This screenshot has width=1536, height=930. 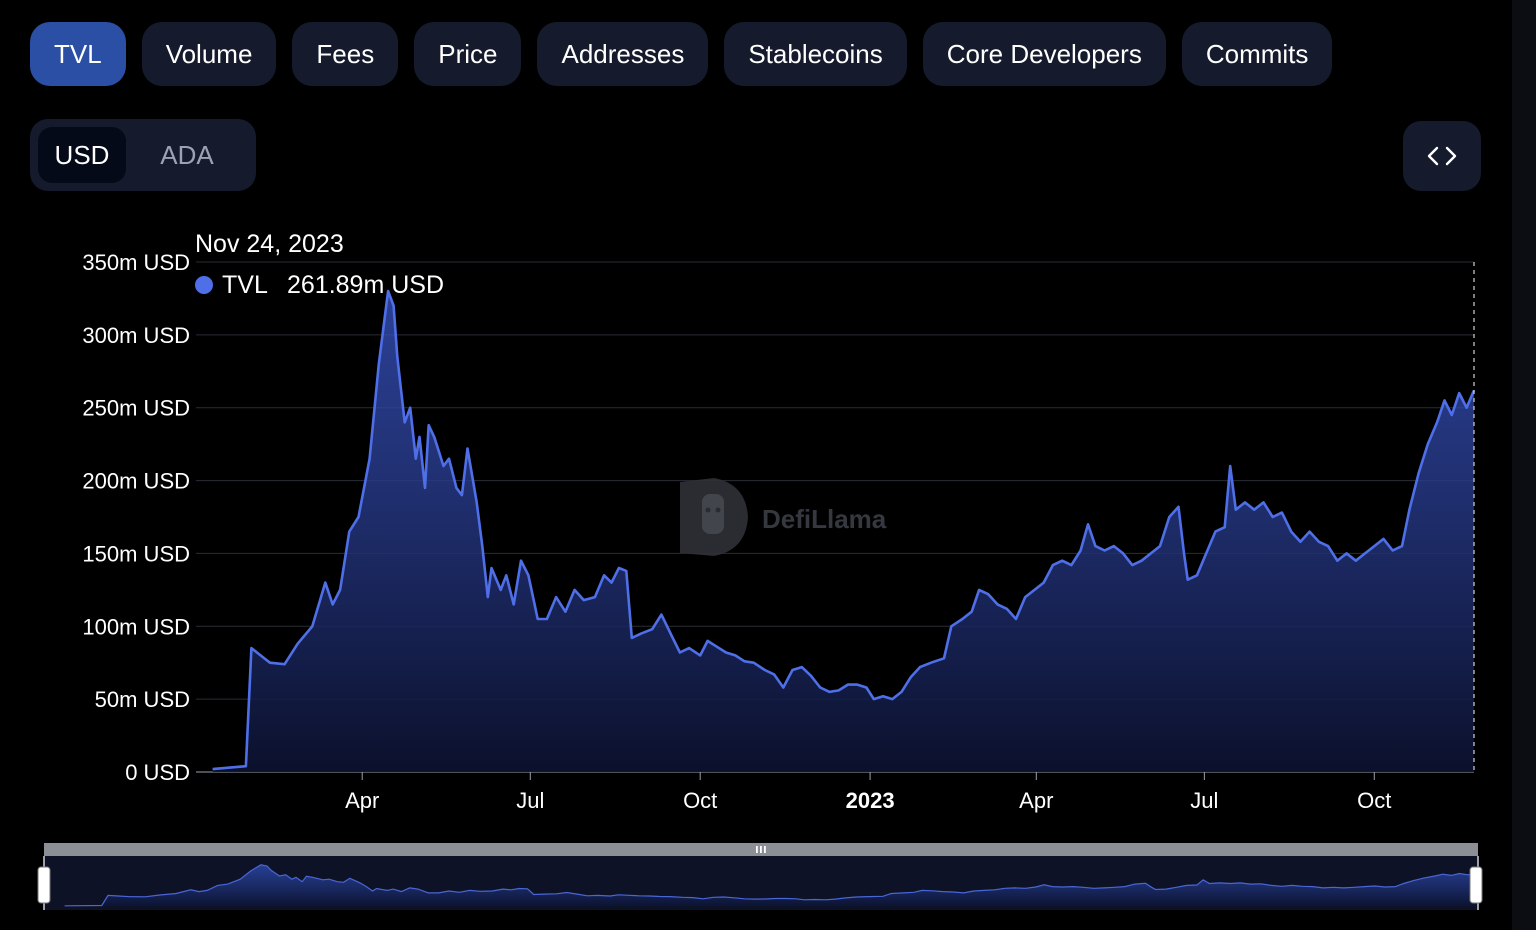 I want to click on tab-core-developers: Core Developers, so click(x=1044, y=54).